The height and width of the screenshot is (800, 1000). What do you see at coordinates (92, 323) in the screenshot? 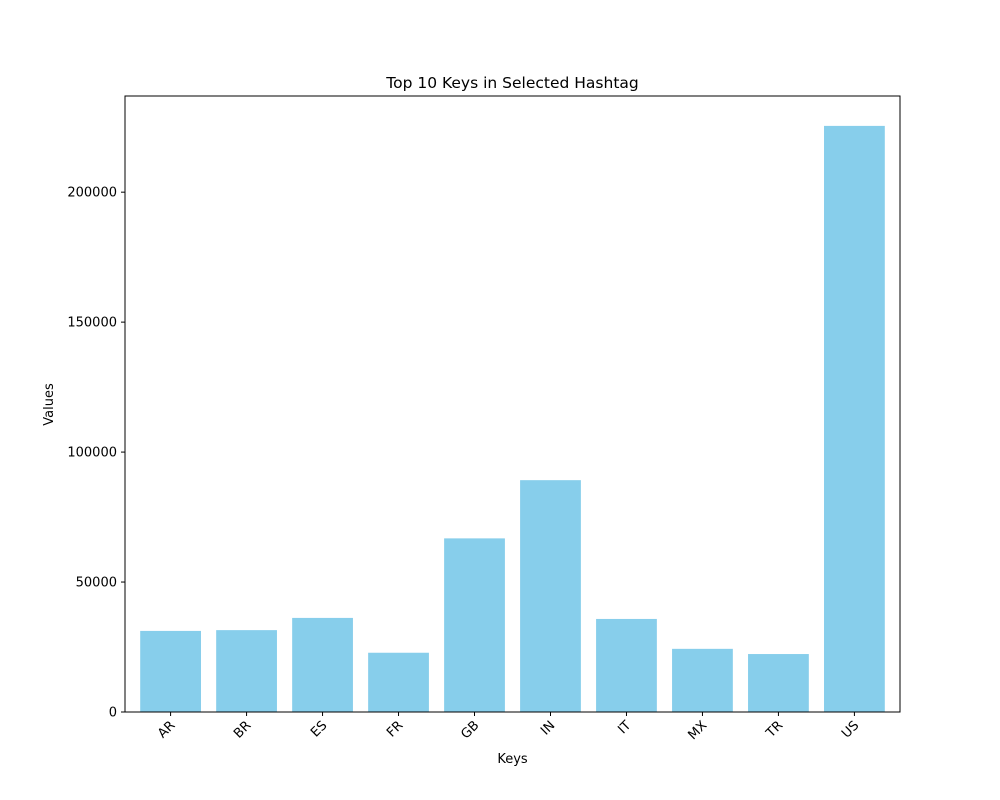
I see `y-tick-label: 150000` at bounding box center [92, 323].